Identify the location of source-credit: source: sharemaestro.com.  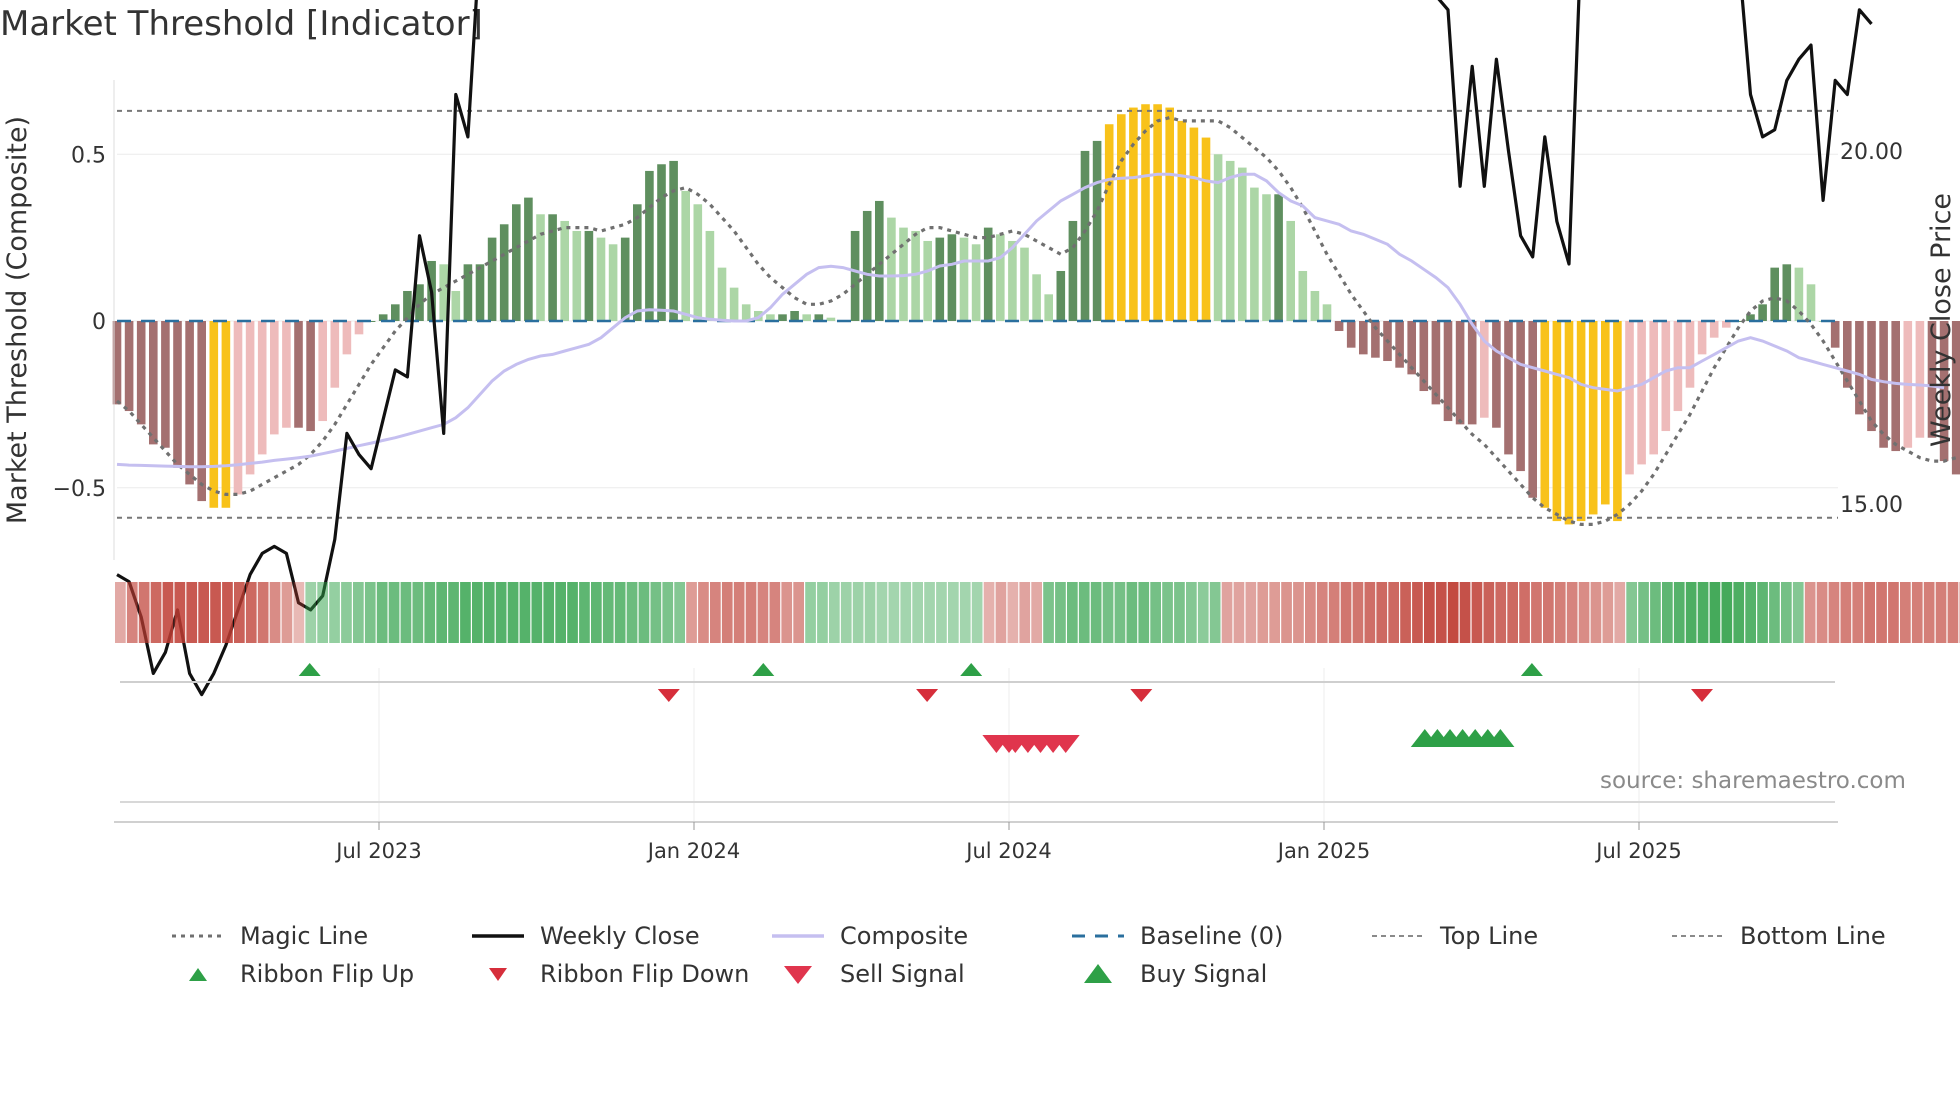
(1753, 781).